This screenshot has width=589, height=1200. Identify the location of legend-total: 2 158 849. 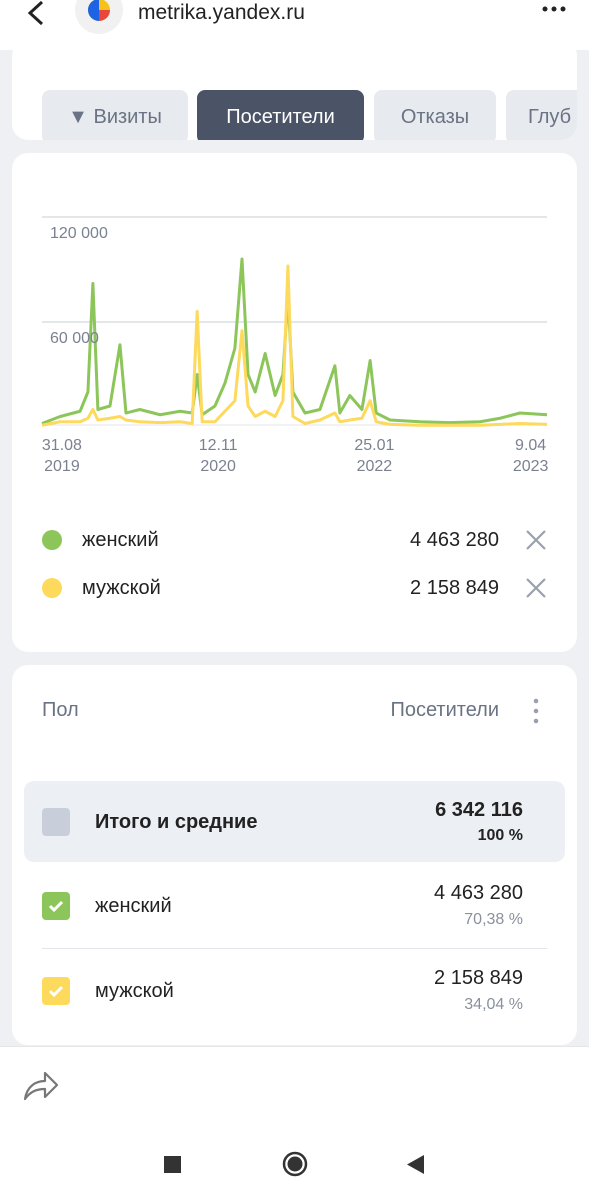
(454, 588).